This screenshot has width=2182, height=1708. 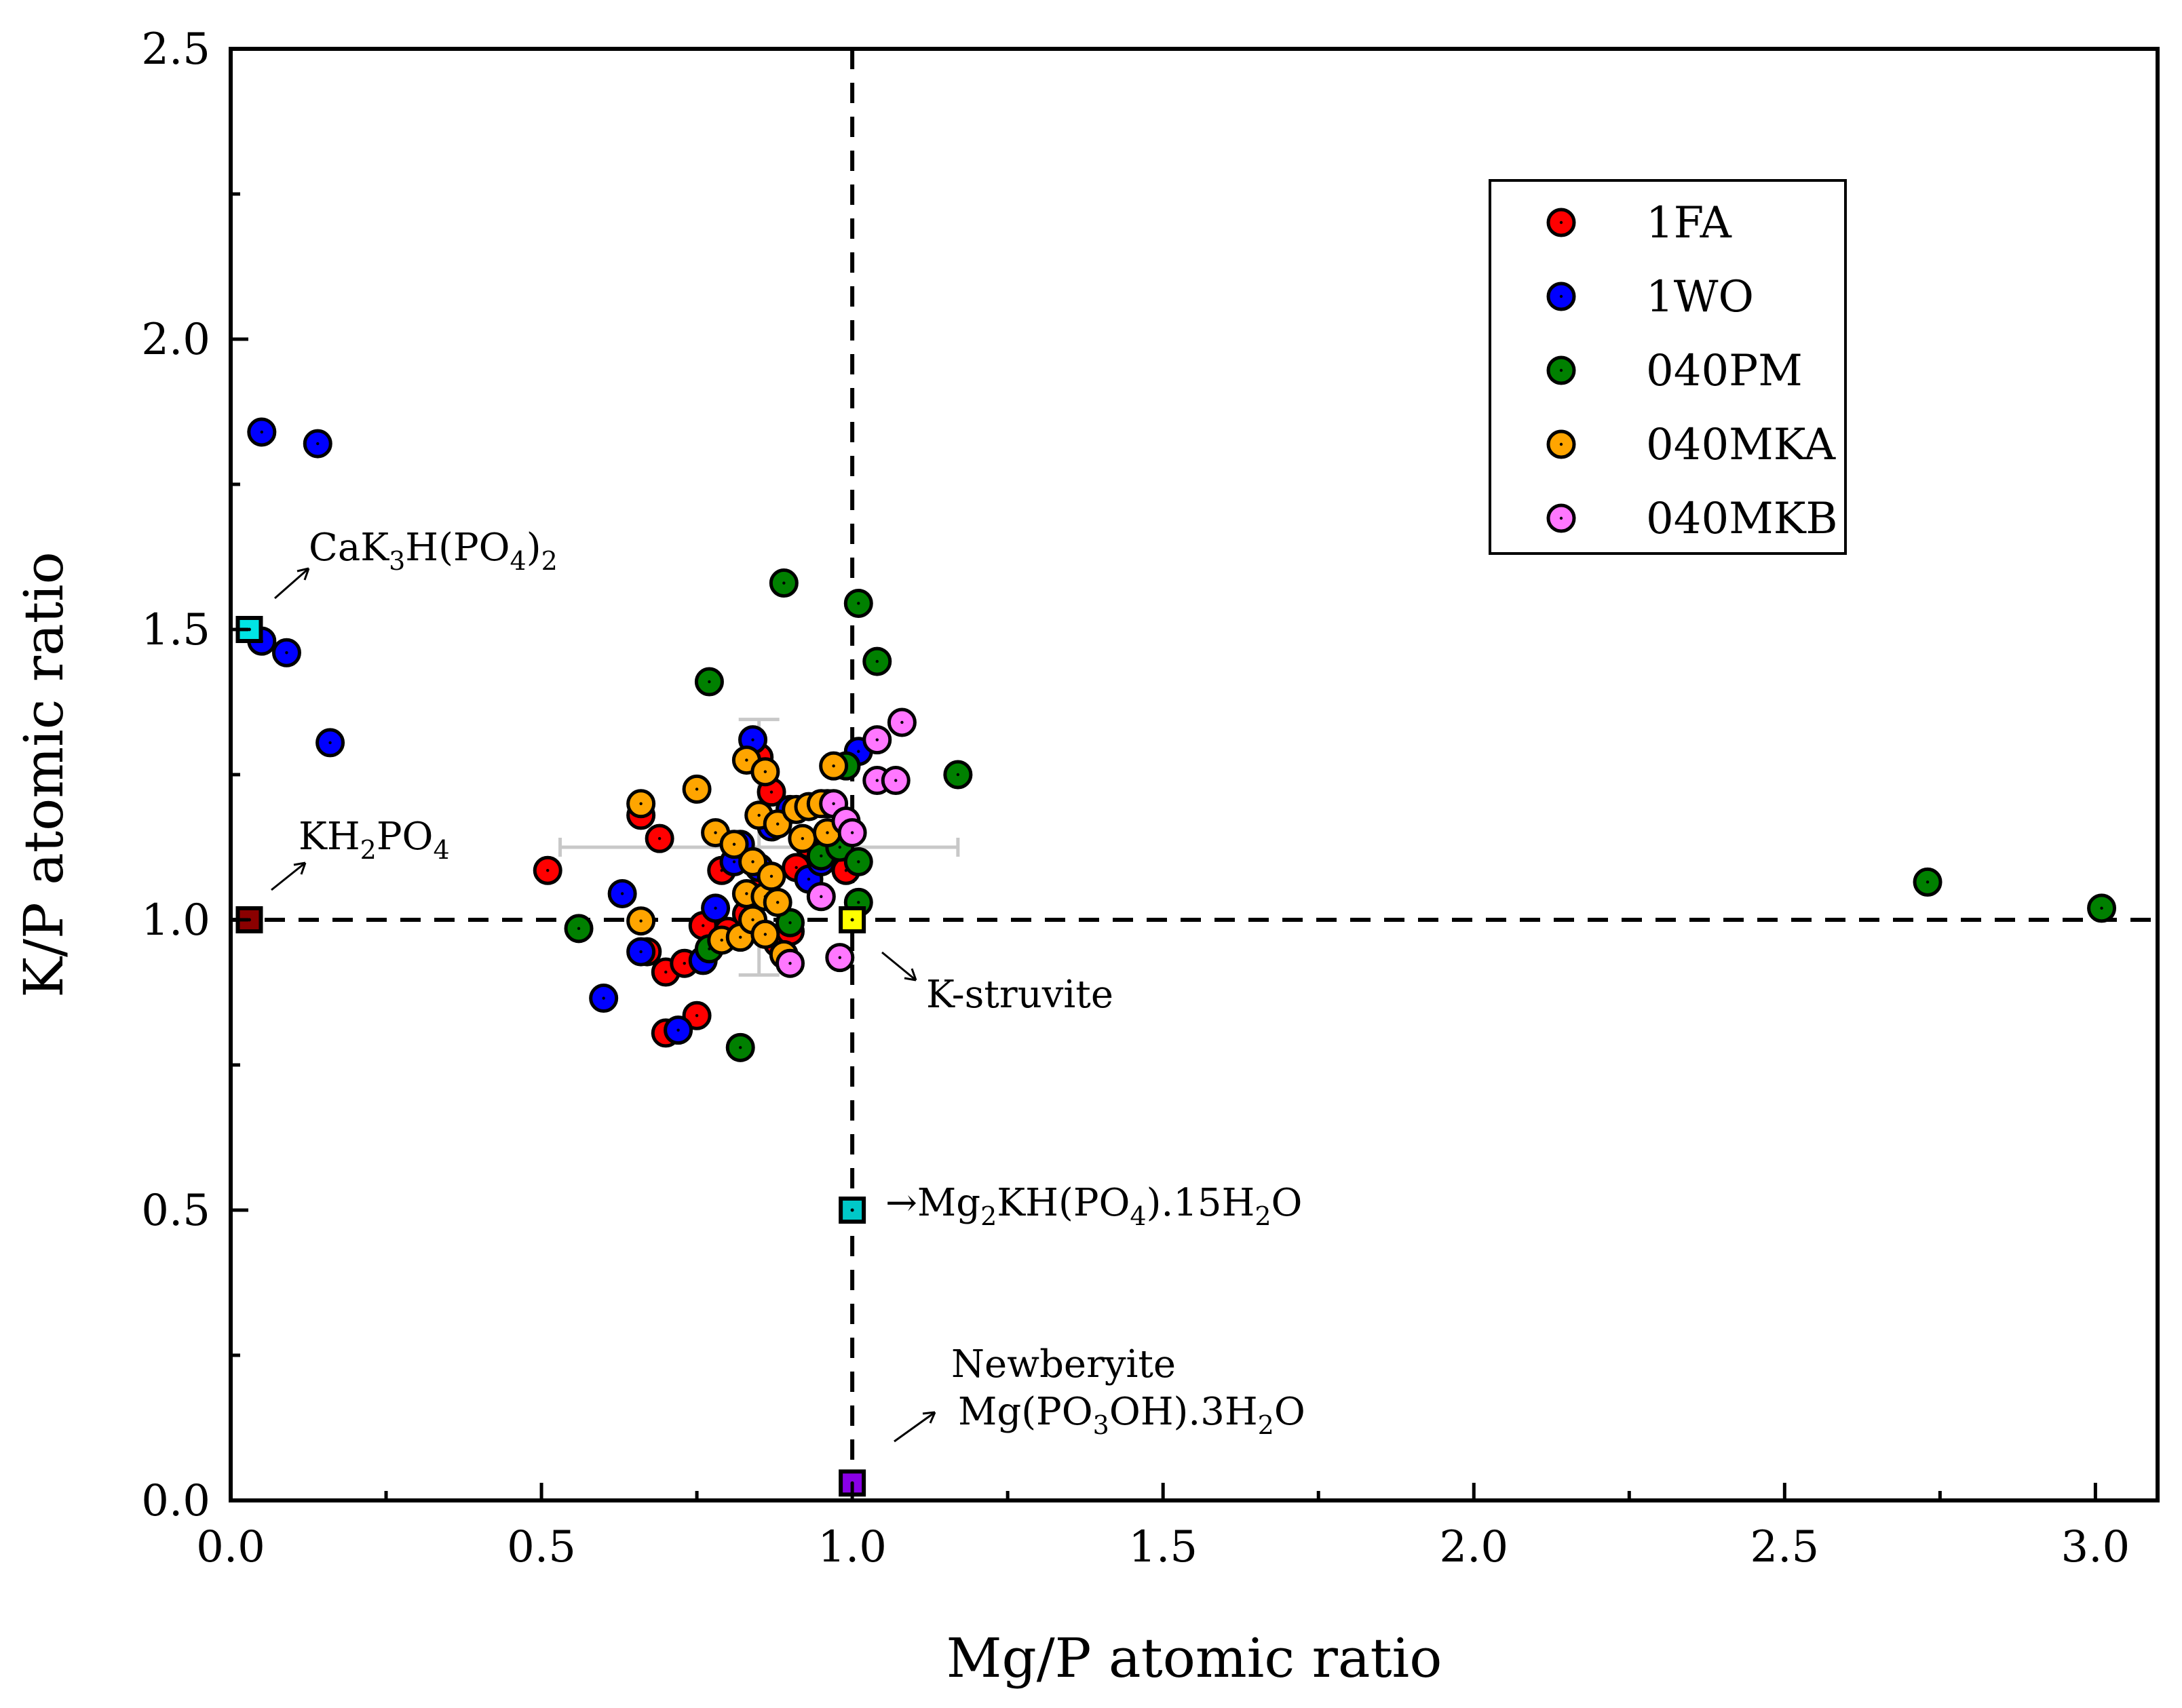 I want to click on legend-label: 1WO, so click(x=1700, y=297).